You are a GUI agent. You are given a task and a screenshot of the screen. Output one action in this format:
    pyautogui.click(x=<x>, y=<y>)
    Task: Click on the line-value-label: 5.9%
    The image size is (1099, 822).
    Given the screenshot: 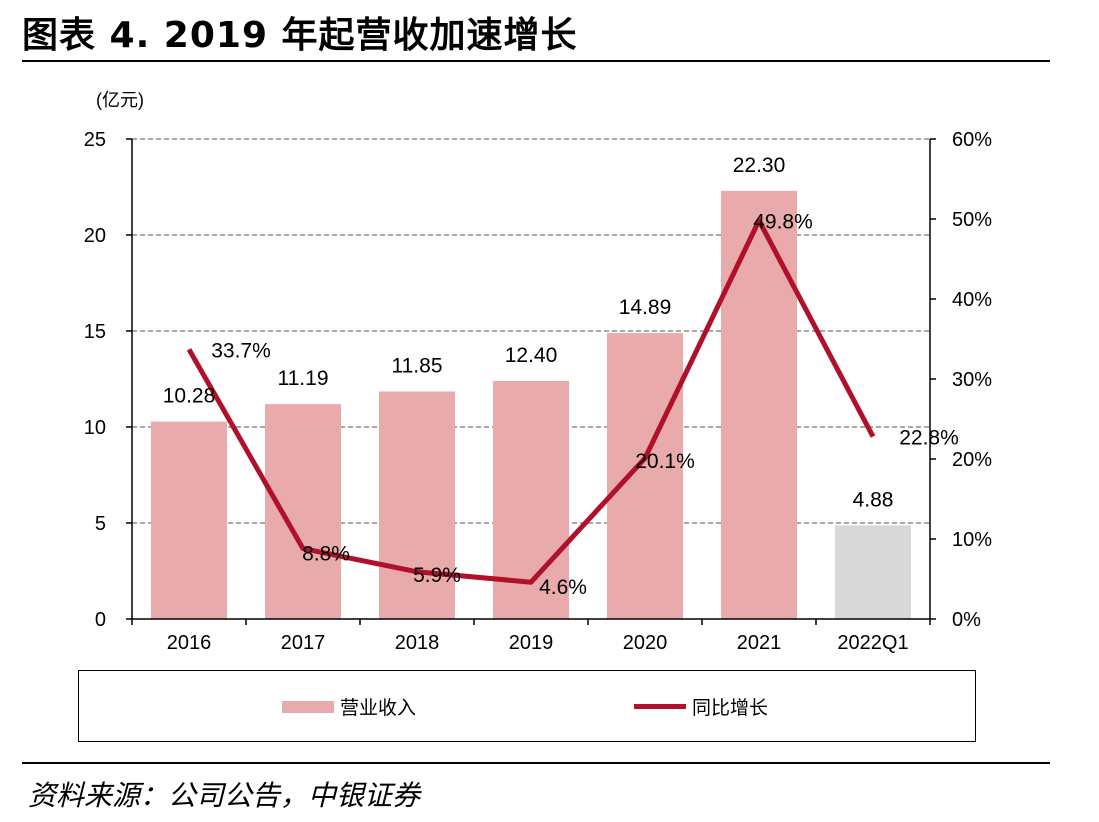 What is the action you would take?
    pyautogui.click(x=437, y=575)
    